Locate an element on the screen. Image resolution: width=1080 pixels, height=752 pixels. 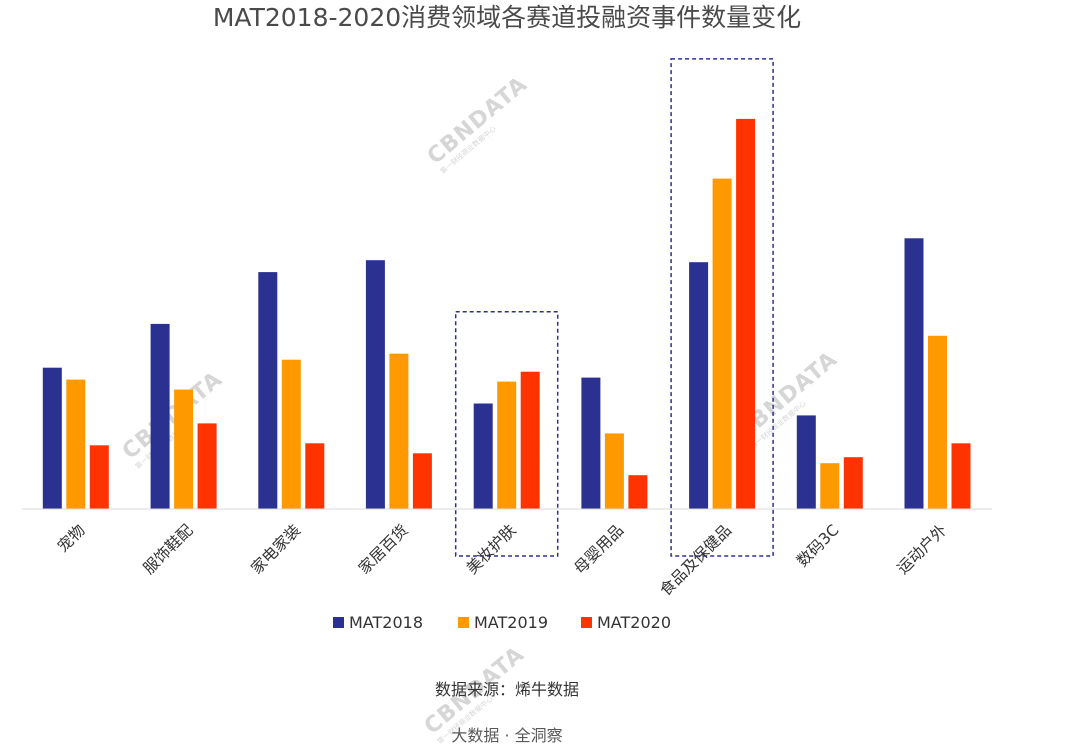
category-label: 美妆护肤 is located at coordinates (491, 549).